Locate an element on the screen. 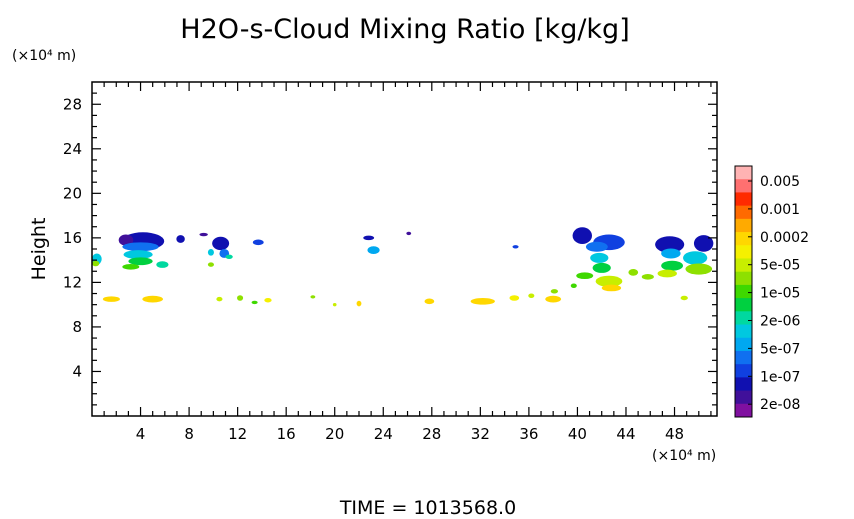 This screenshot has width=854, height=519. colorbar-label: 0.001 is located at coordinates (780, 210).